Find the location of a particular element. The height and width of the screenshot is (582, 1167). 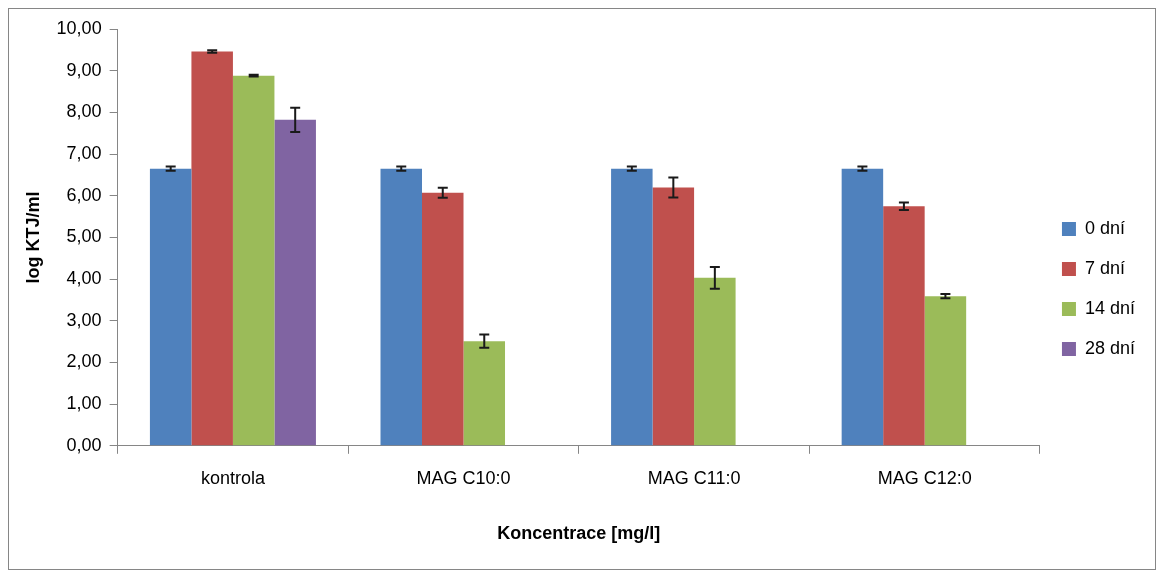

legend-label: 14 dní is located at coordinates (1109, 307).